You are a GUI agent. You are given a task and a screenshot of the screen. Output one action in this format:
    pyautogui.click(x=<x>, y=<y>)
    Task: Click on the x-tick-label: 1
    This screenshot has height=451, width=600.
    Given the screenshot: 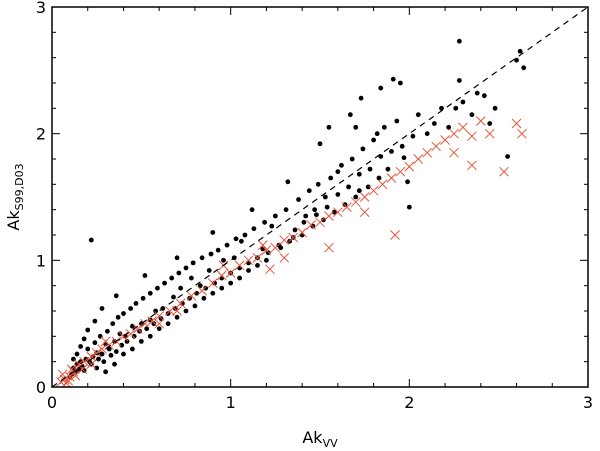 What is the action you would take?
    pyautogui.click(x=231, y=402)
    